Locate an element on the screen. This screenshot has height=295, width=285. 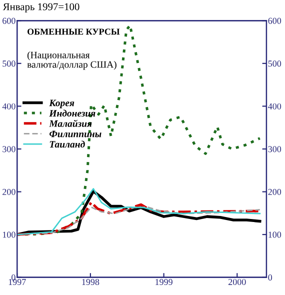
y-axis-title: Январь 1997=100 is located at coordinates (41, 7).